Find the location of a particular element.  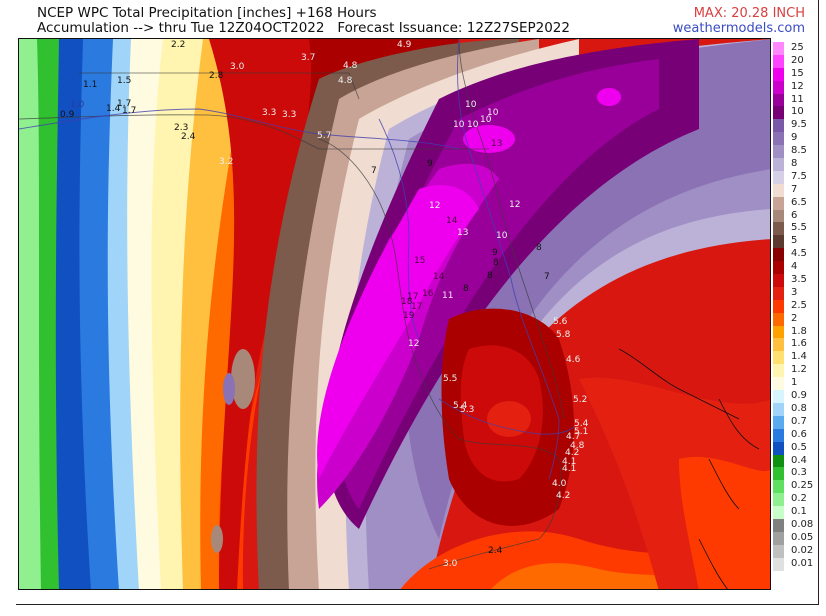

legend-label: 0.05 is located at coordinates (802, 537).